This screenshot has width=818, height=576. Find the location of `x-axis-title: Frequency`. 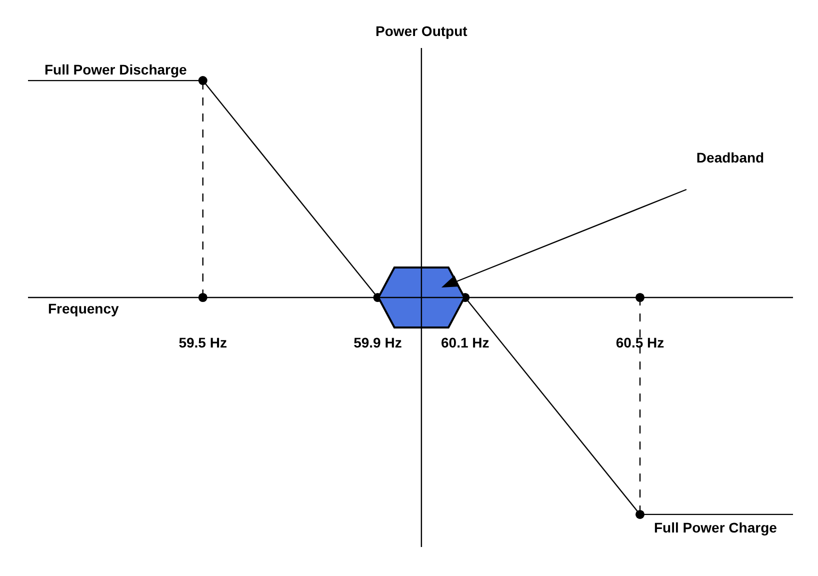

x-axis-title: Frequency is located at coordinates (84, 308).